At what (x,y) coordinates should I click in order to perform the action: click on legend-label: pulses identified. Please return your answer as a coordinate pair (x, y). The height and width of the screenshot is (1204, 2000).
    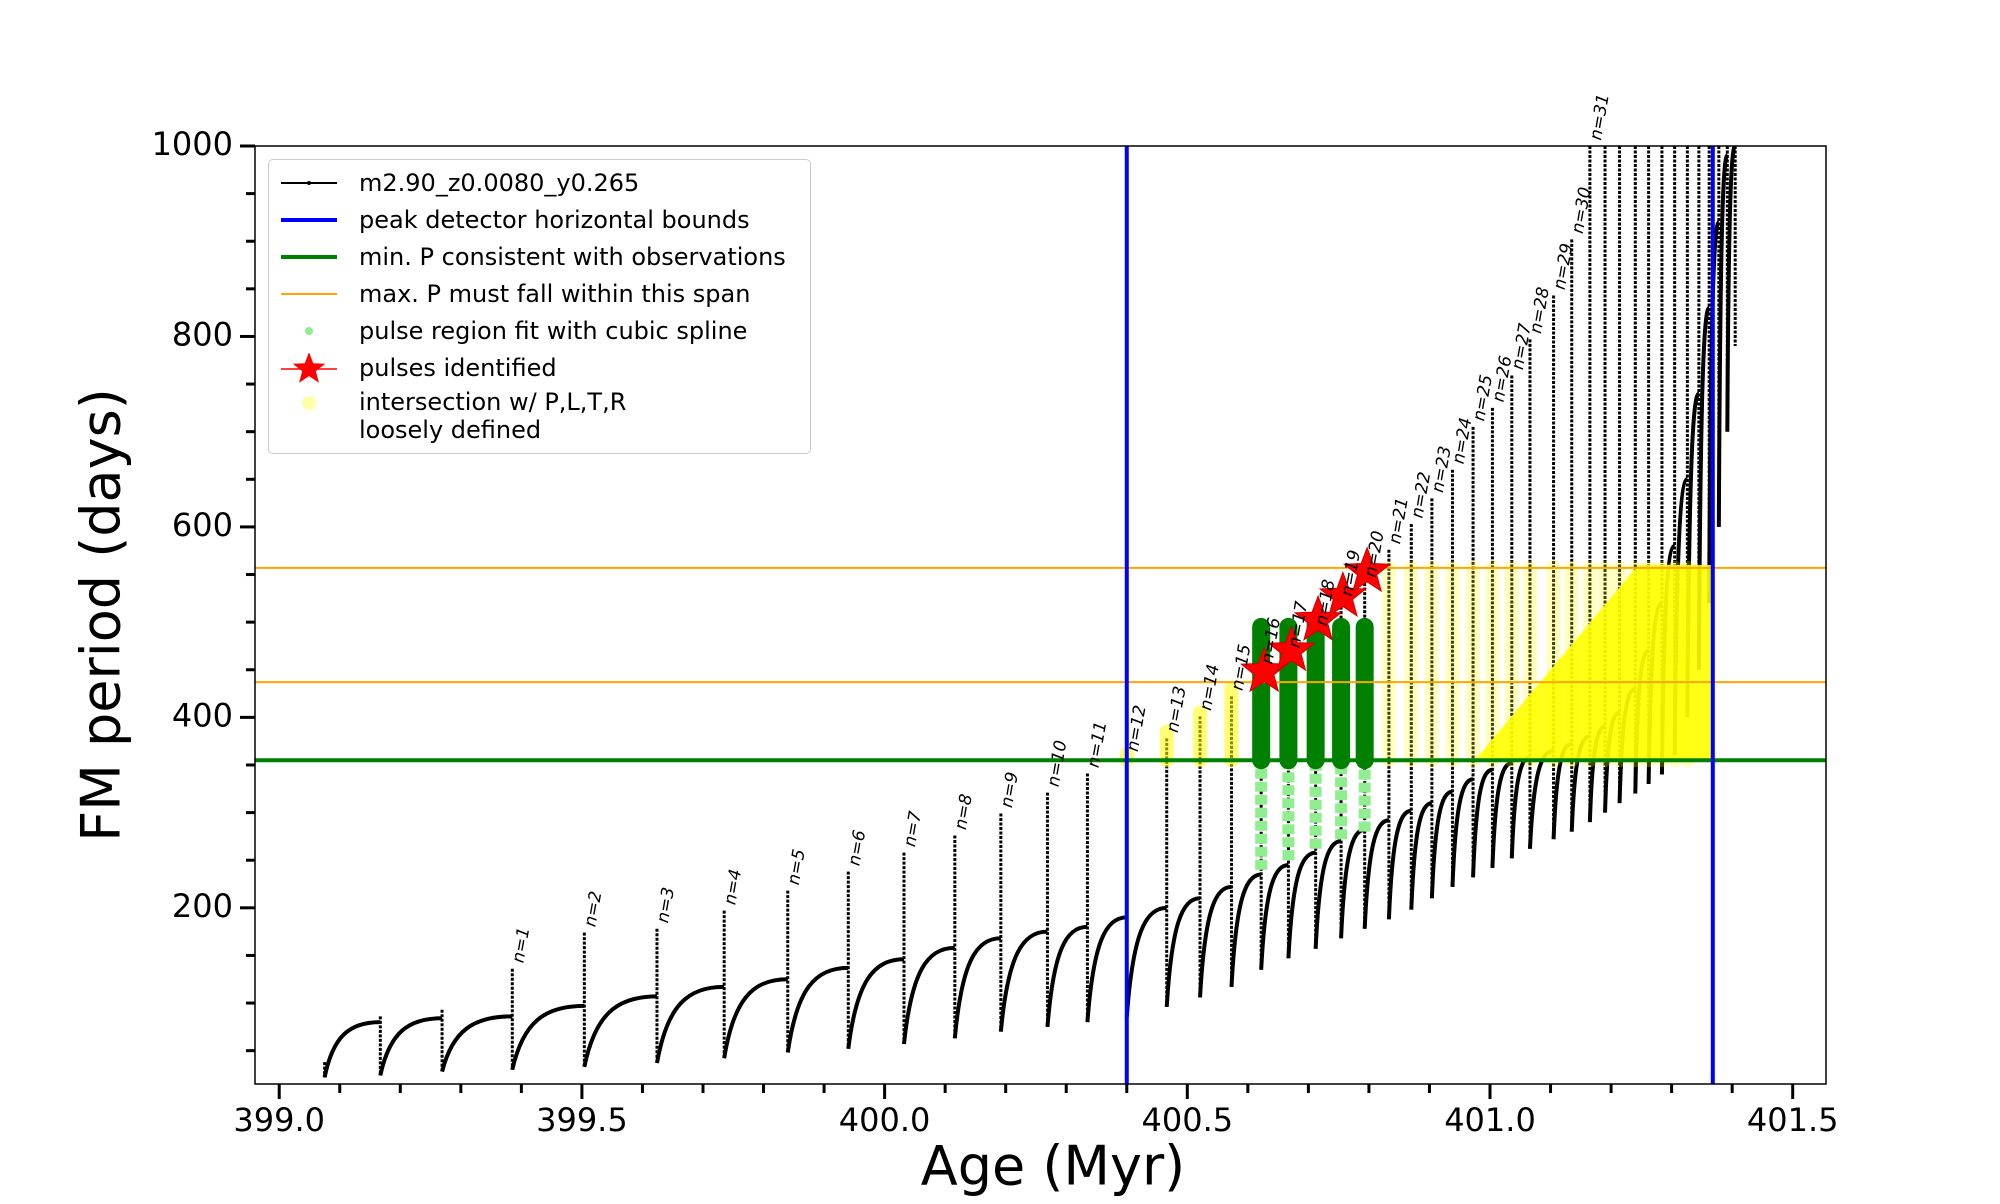
    Looking at the image, I should click on (458, 367).